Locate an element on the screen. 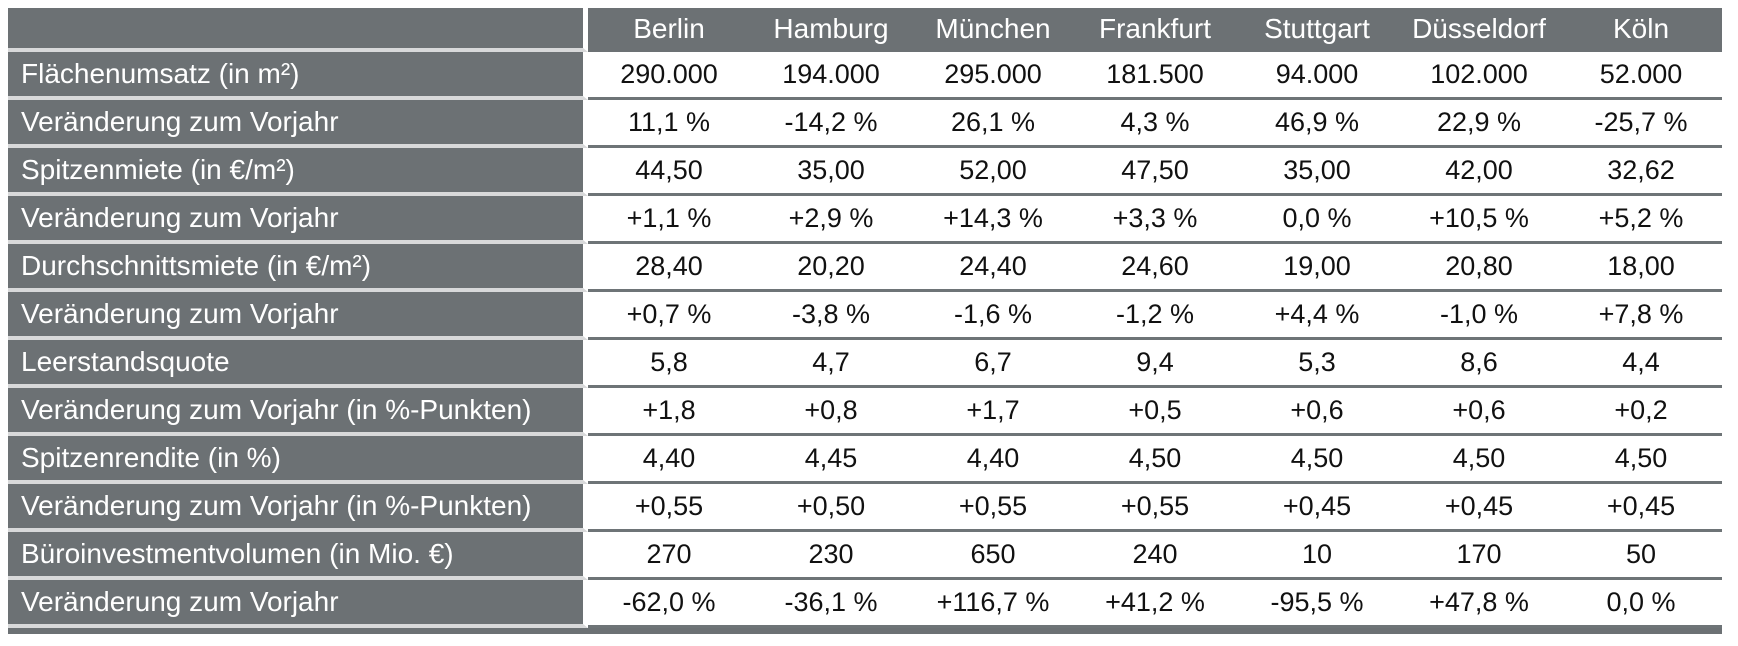 This screenshot has width=1738, height=646. table-cell: +47,8 % is located at coordinates (1479, 604).